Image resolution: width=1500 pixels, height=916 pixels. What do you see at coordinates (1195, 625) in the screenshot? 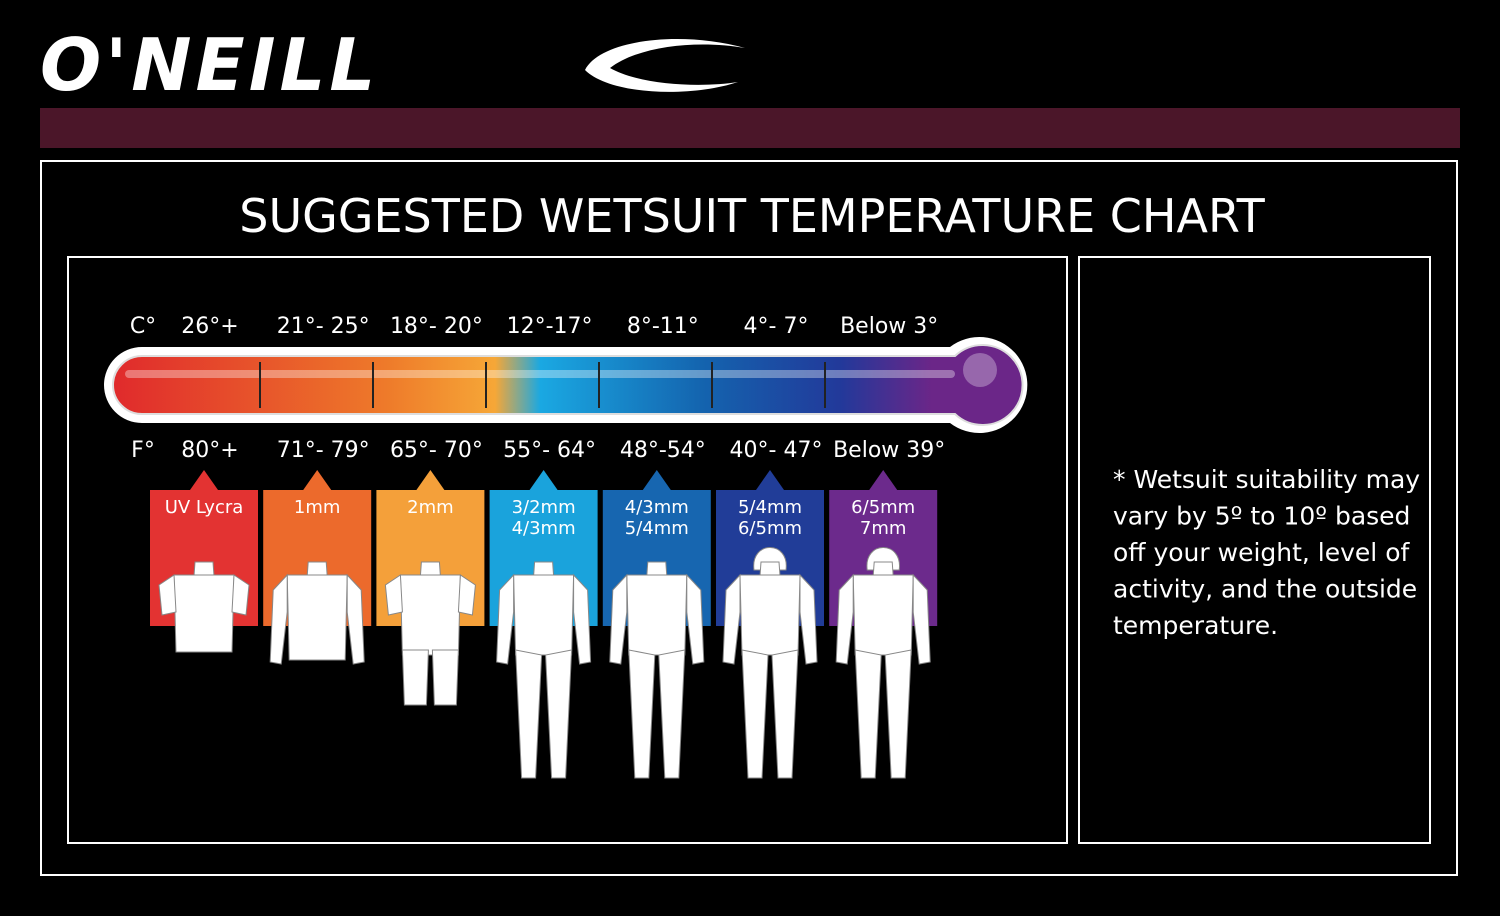
I see `note-line: temperature.` at bounding box center [1195, 625].